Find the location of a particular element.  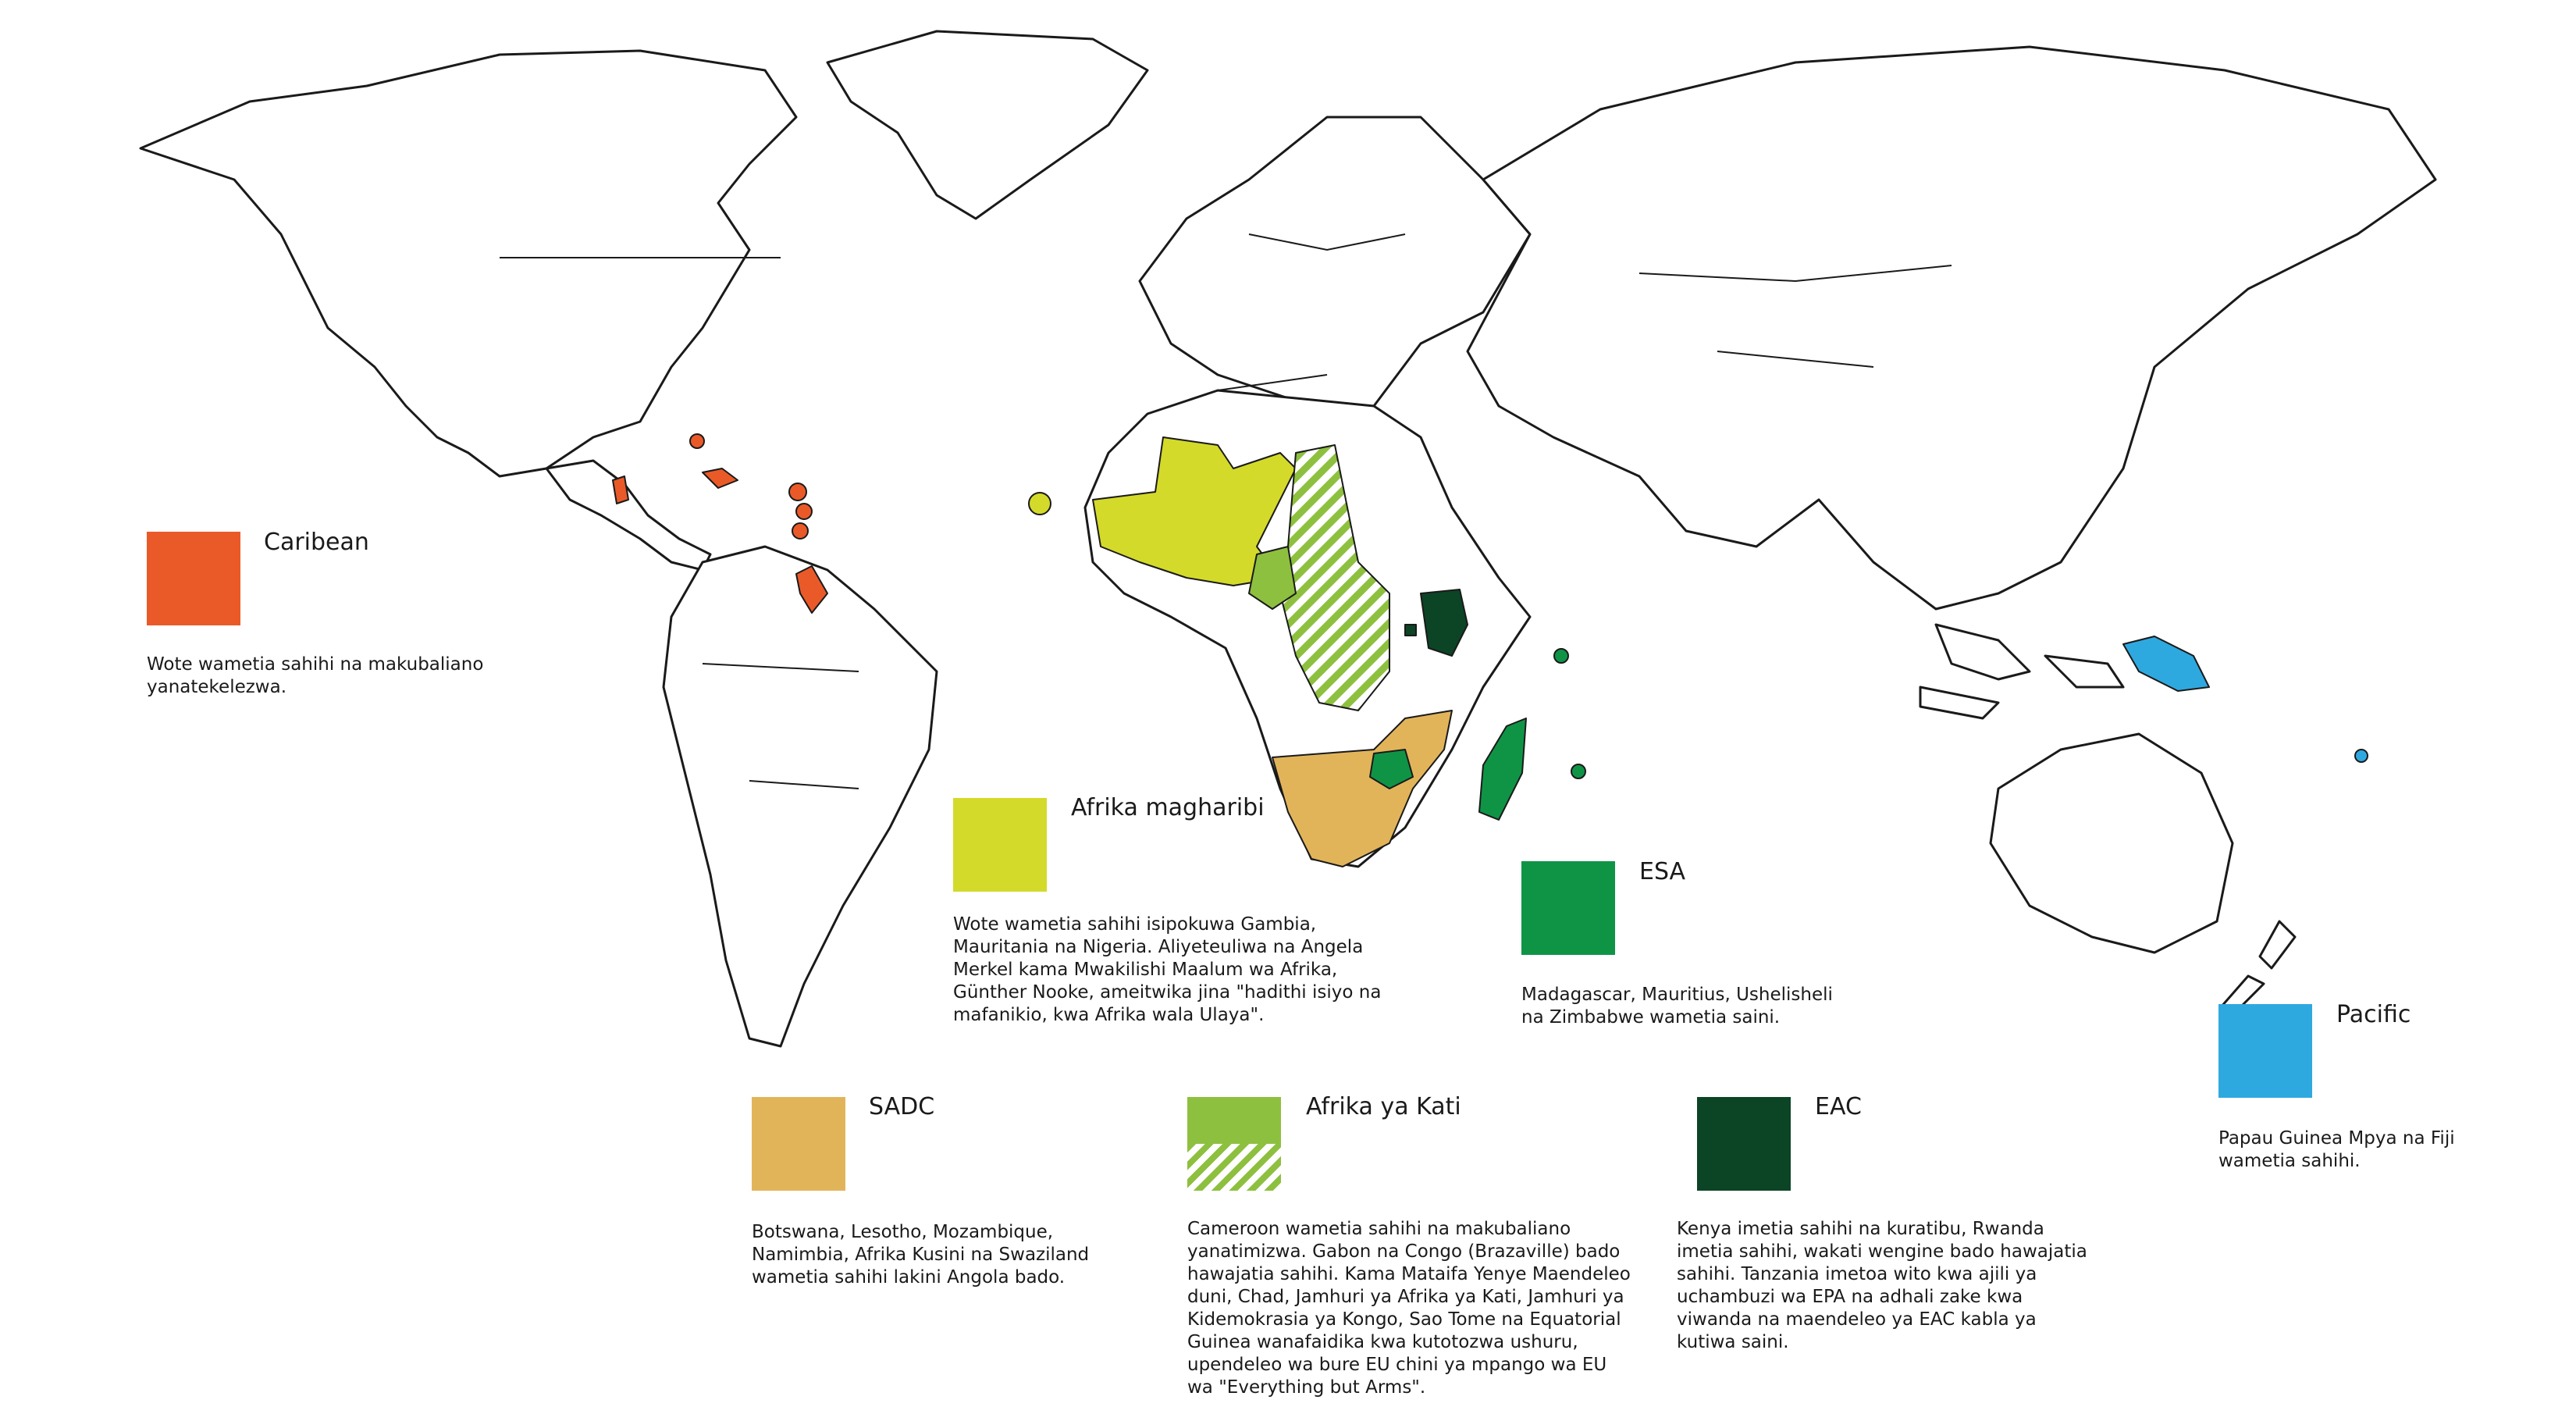

central-africa-hatched-swatch is located at coordinates (1234, 1168).